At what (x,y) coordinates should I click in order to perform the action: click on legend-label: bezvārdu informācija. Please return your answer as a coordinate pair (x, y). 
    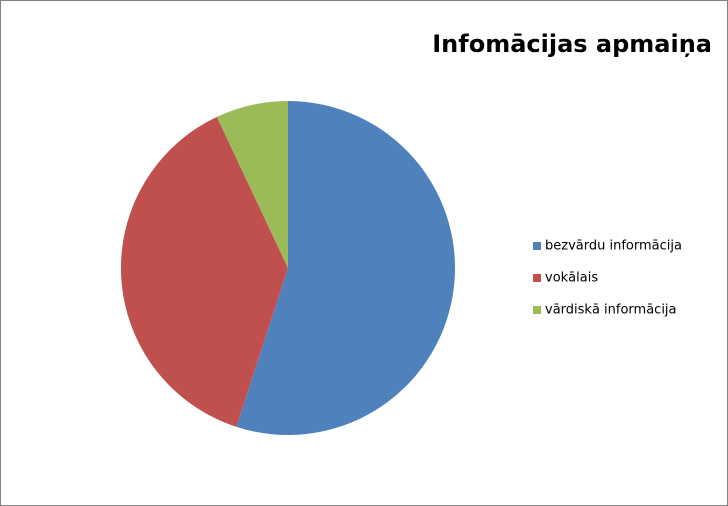
    Looking at the image, I should click on (613, 246).